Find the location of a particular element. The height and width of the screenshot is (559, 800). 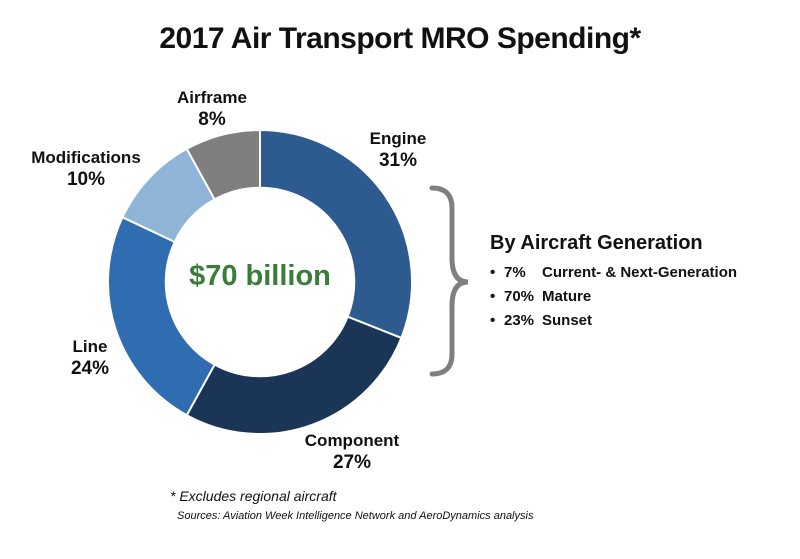

generation-item: • 7% Current- & Next-Generation is located at coordinates (640, 273).